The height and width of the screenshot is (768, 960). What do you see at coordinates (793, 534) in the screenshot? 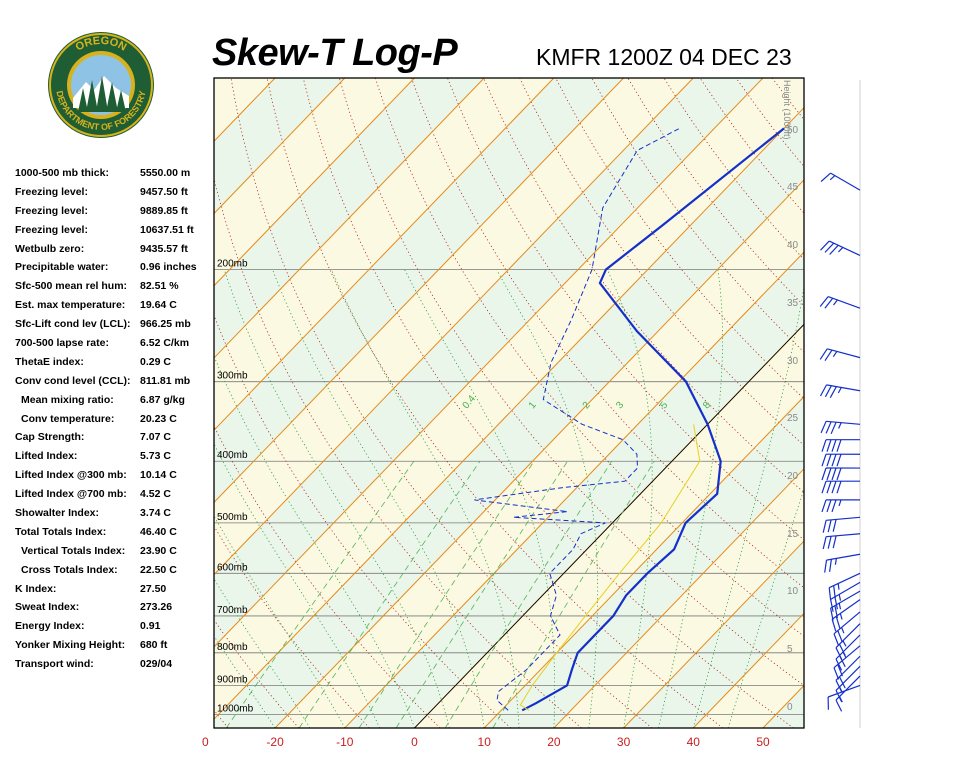
I see `height-tick-label: 15` at bounding box center [793, 534].